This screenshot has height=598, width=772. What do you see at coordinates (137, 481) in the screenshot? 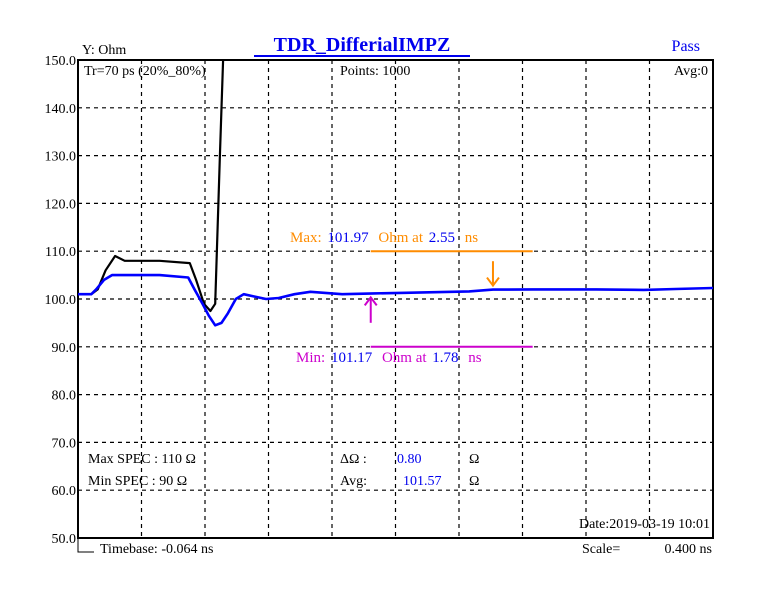
I see `min-spec-label: Min SPEC : 90 Ω` at bounding box center [137, 481].